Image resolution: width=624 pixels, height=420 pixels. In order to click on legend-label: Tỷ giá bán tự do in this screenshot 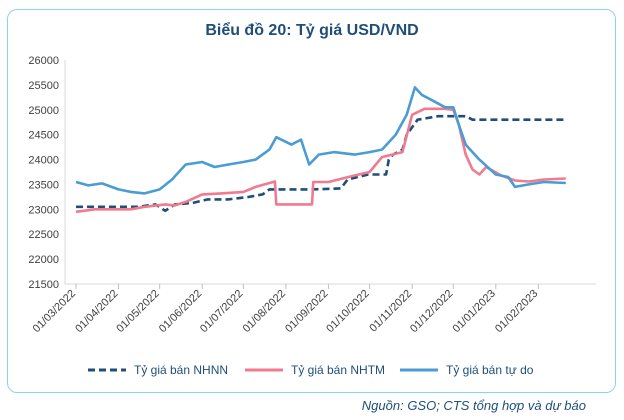, I will do `click(490, 370)`.